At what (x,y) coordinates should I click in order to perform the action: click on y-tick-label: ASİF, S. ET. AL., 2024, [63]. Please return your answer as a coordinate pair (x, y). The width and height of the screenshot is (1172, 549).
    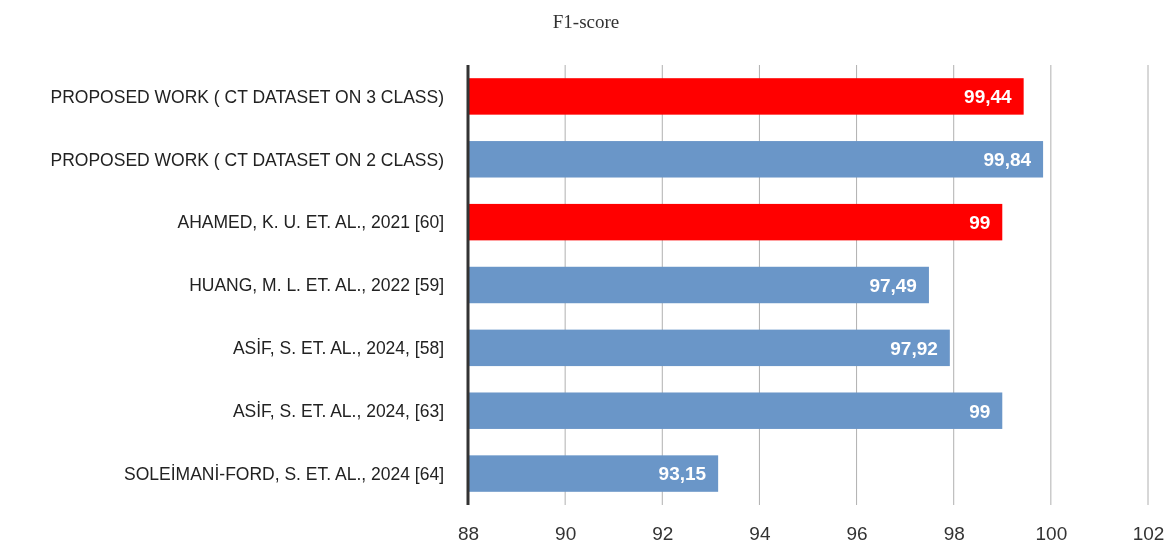
    Looking at the image, I should click on (338, 411).